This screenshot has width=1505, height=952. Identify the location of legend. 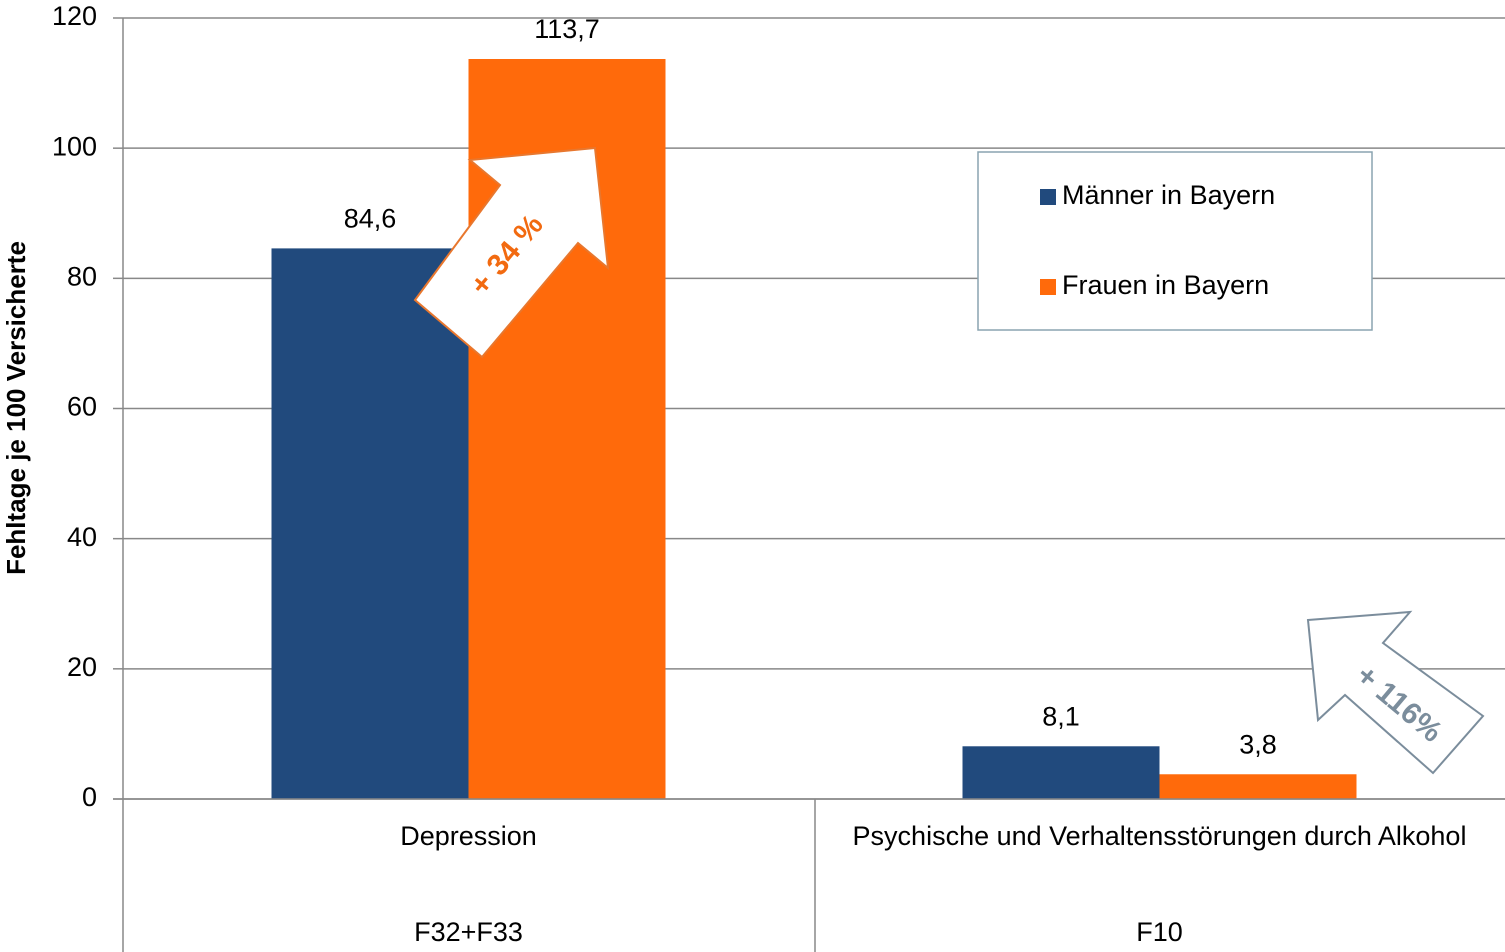
(1175, 241).